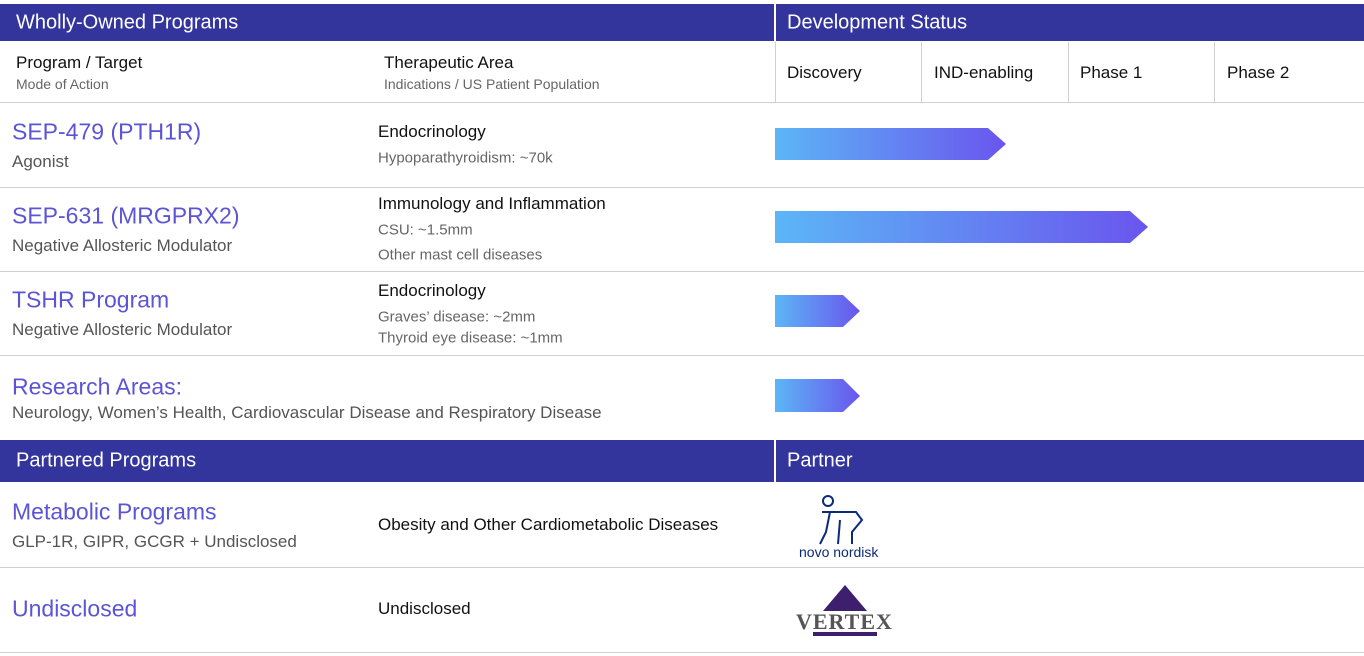  What do you see at coordinates (839, 552) in the screenshot?
I see `partner-name: novo nordisk` at bounding box center [839, 552].